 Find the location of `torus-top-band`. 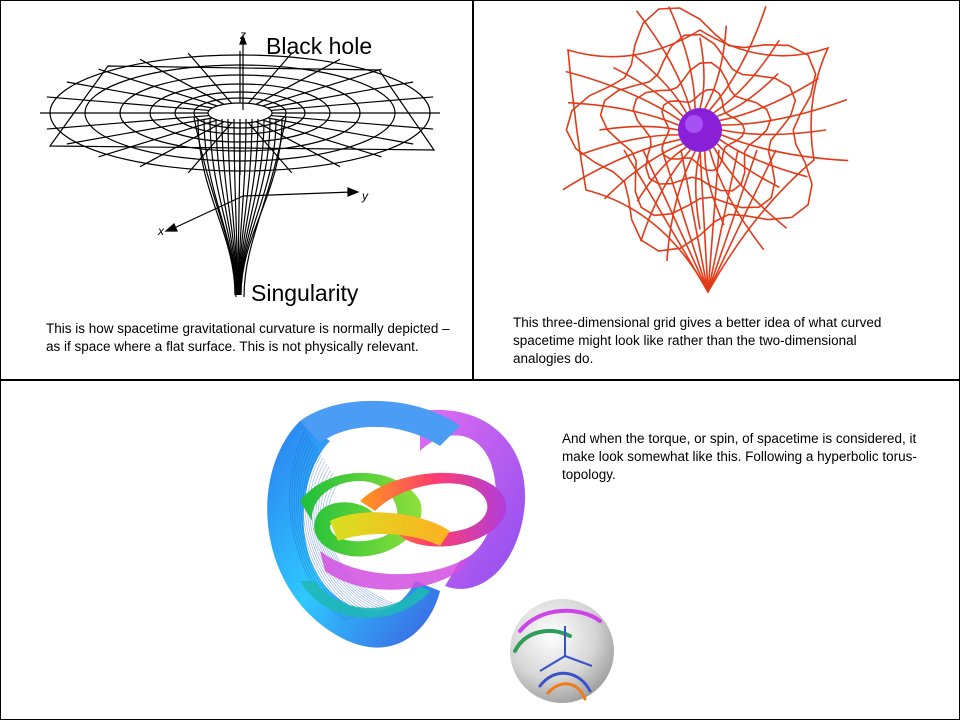

torus-top-band is located at coordinates (380, 423).